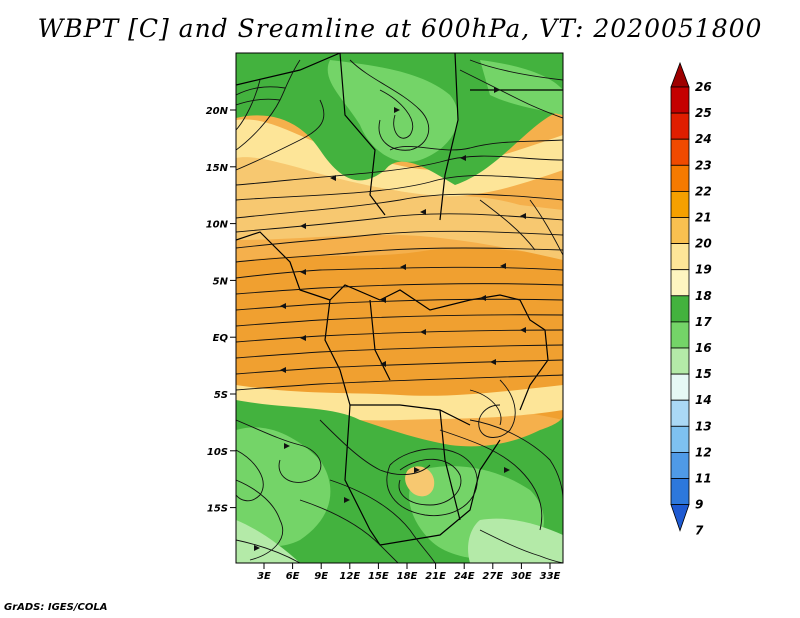 Image resolution: width=800 pixels, height=618 pixels. I want to click on lat-label: 15S, so click(217, 509).